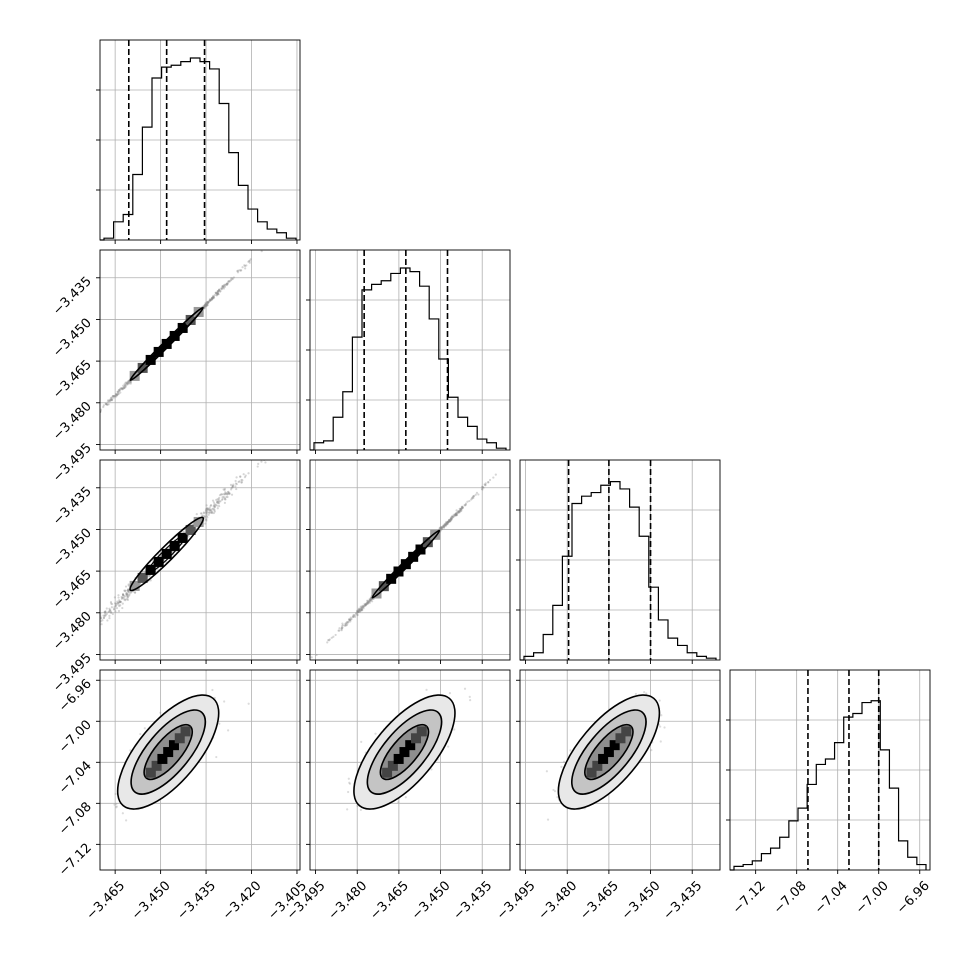 Image resolution: width=970 pixels, height=970 pixels. I want to click on density-cell, so click(166, 553).